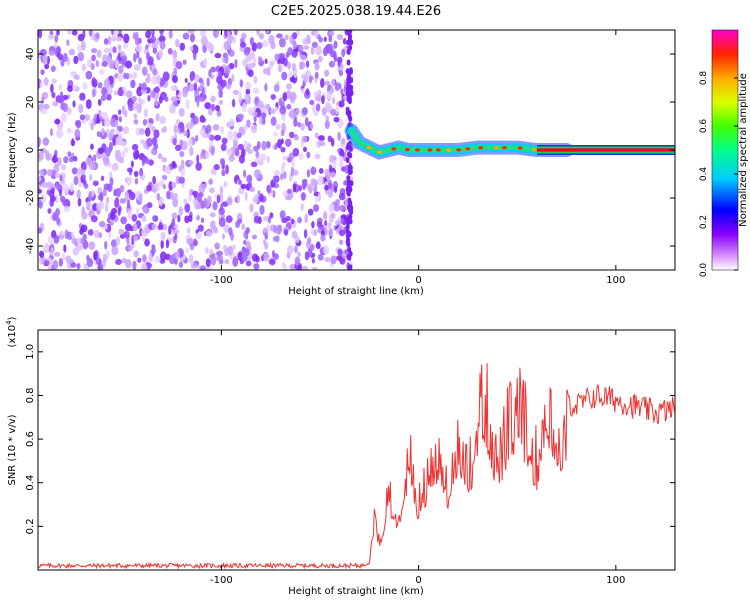 Image resolution: width=750 pixels, height=600 pixels. Describe the element at coordinates (30, 246) in the screenshot. I see `top-y-tick-label: -40` at that location.